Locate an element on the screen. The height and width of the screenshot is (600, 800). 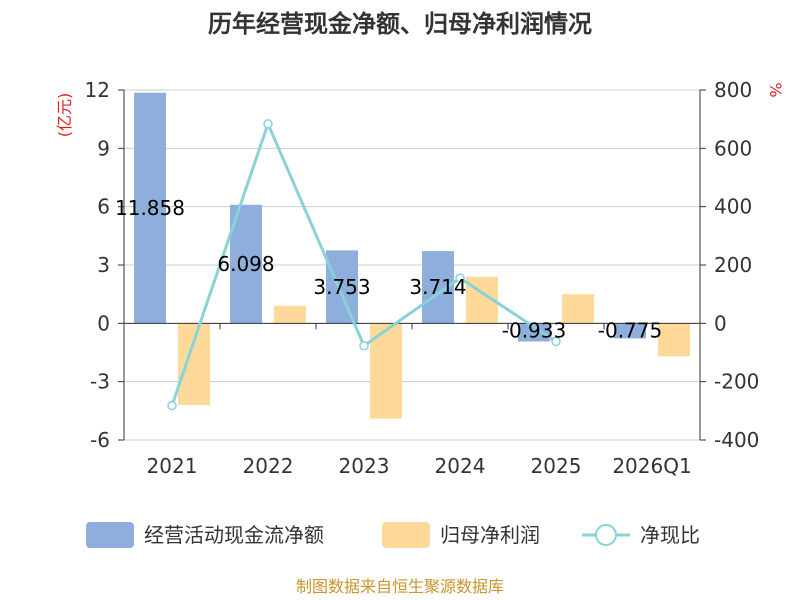
right-tick-label: 200 is located at coordinates (733, 265).